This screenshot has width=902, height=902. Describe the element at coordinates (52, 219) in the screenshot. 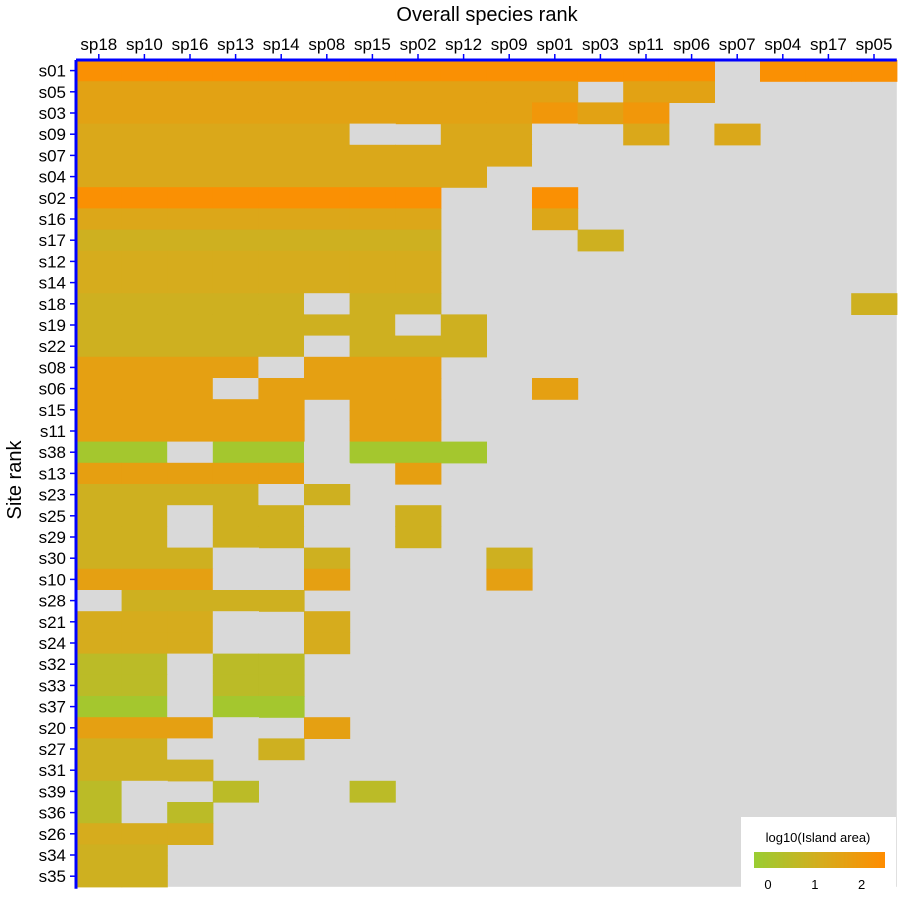

I see `y-tick-label: s16` at that location.